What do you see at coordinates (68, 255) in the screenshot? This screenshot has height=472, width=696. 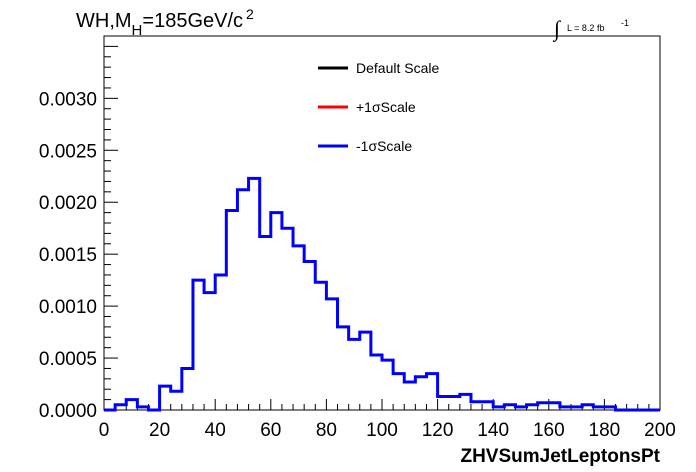 I see `y-tick-label: 0.0015` at bounding box center [68, 255].